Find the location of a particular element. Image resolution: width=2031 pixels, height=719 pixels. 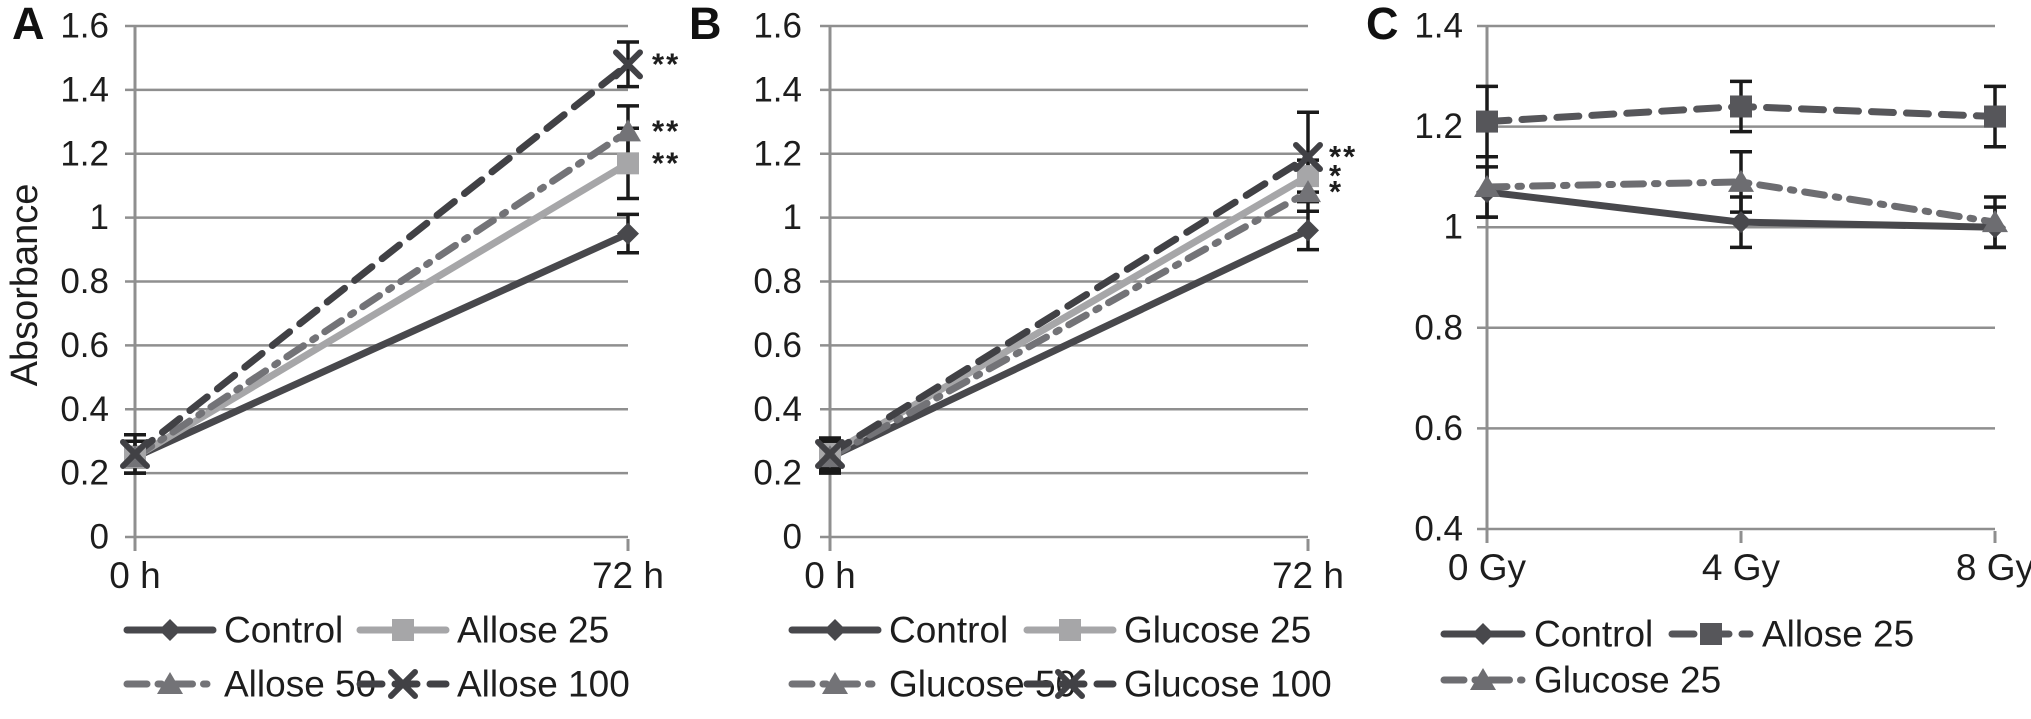

legend-label: Allose 50 is located at coordinates (300, 684).